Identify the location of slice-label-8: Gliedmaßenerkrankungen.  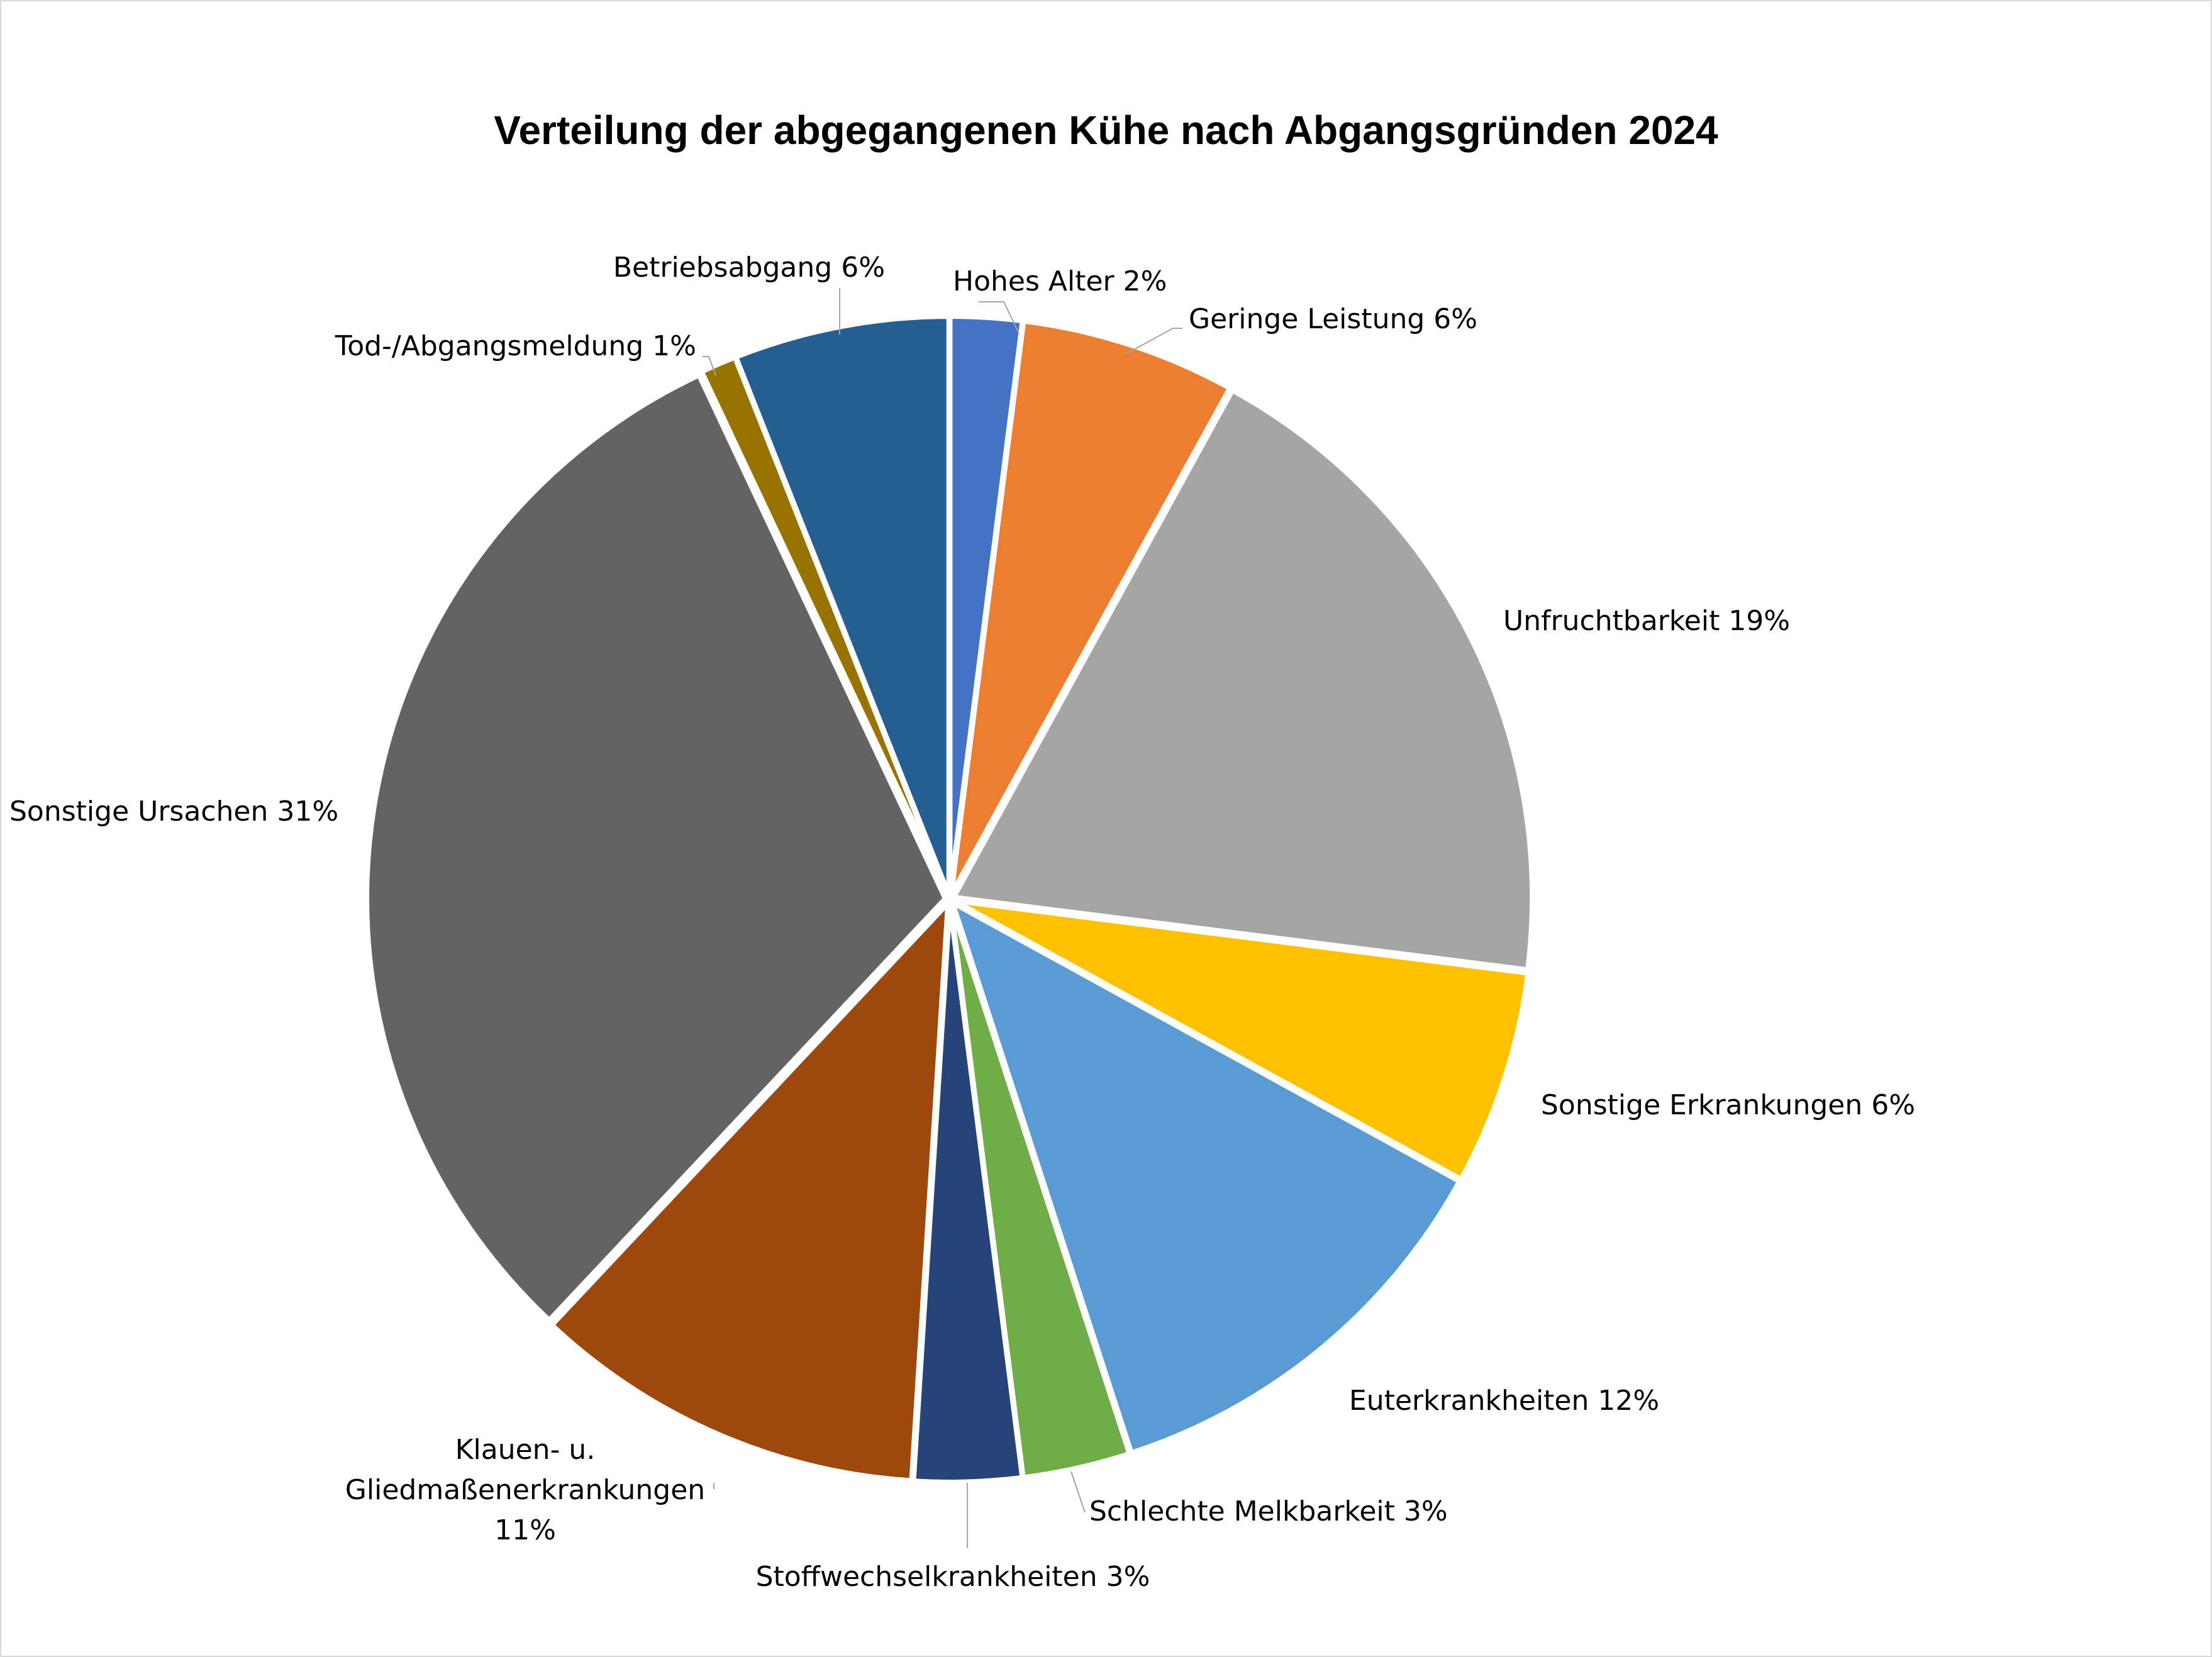
(525, 1490).